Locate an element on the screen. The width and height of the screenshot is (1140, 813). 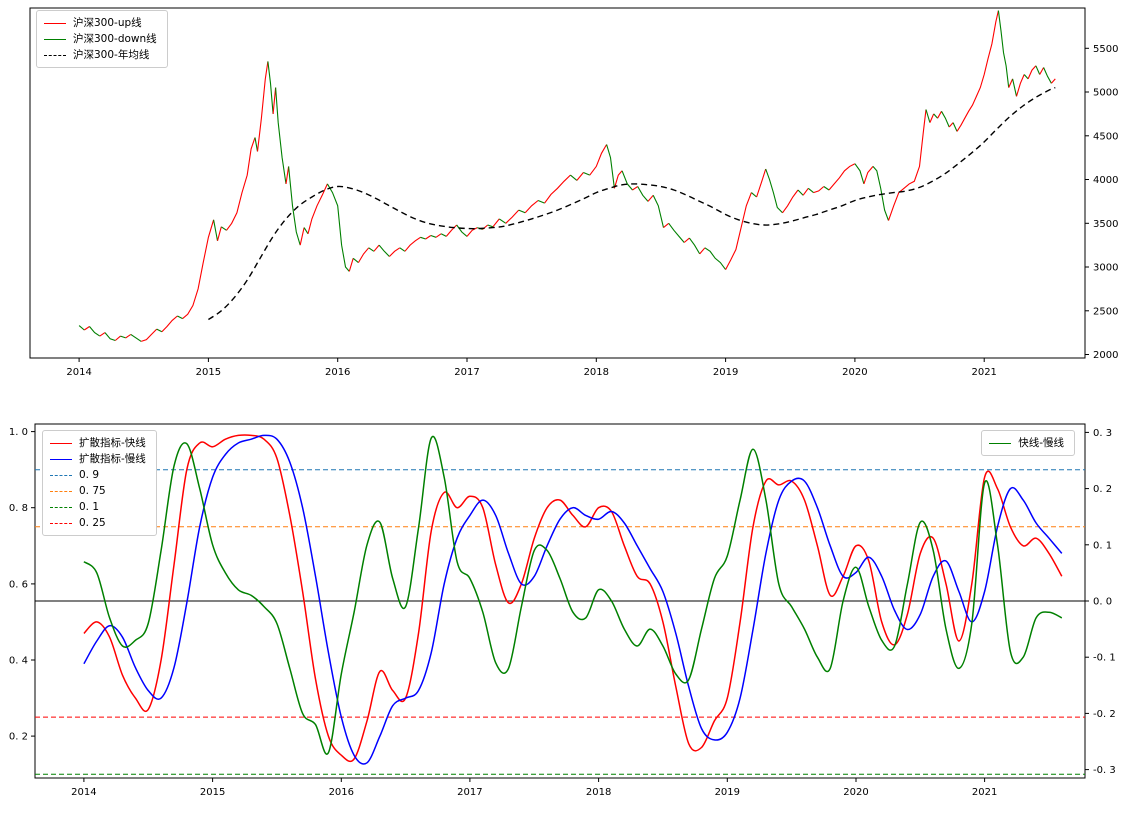
tick-label: 2016 is located at coordinates (341, 792).